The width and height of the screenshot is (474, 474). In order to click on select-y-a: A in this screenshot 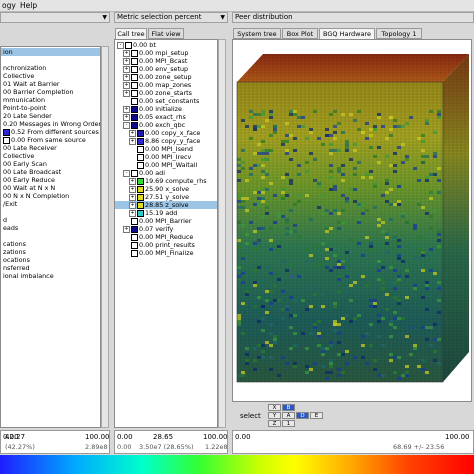, I will do `click(288, 415)`.